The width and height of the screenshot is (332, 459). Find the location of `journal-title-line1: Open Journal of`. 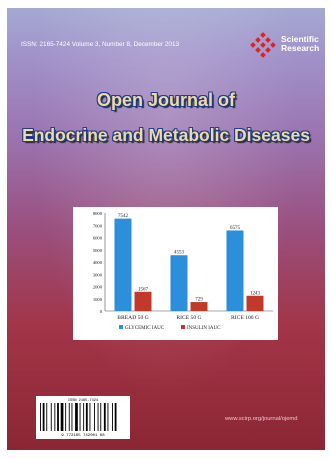

journal-title-line1: Open Journal of is located at coordinates (166, 100).